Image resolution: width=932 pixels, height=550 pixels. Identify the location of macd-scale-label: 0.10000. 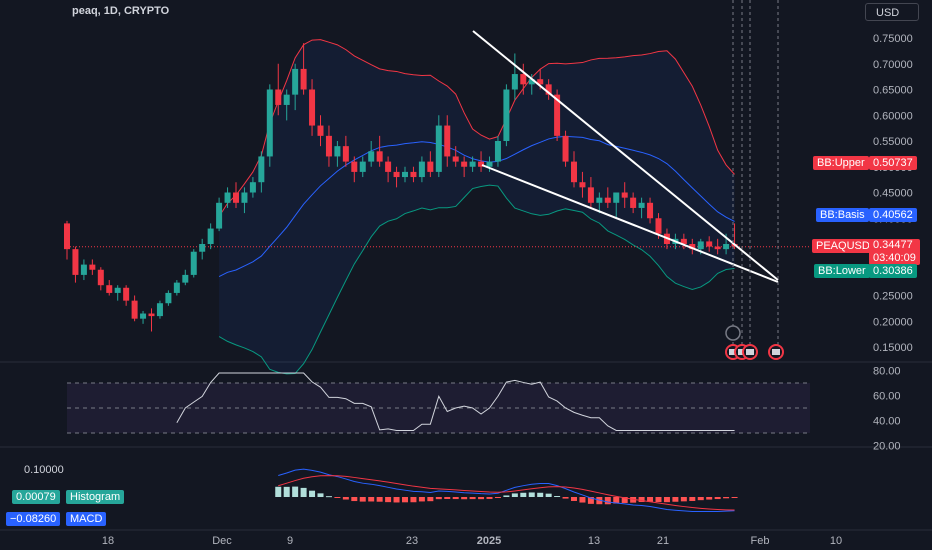
(44, 470).